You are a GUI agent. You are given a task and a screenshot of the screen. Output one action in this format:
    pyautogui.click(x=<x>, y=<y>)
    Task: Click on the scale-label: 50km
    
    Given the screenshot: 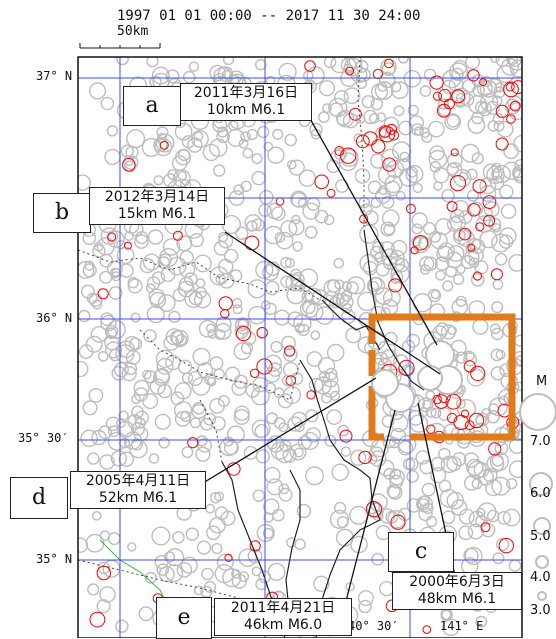 What is the action you would take?
    pyautogui.click(x=133, y=31)
    